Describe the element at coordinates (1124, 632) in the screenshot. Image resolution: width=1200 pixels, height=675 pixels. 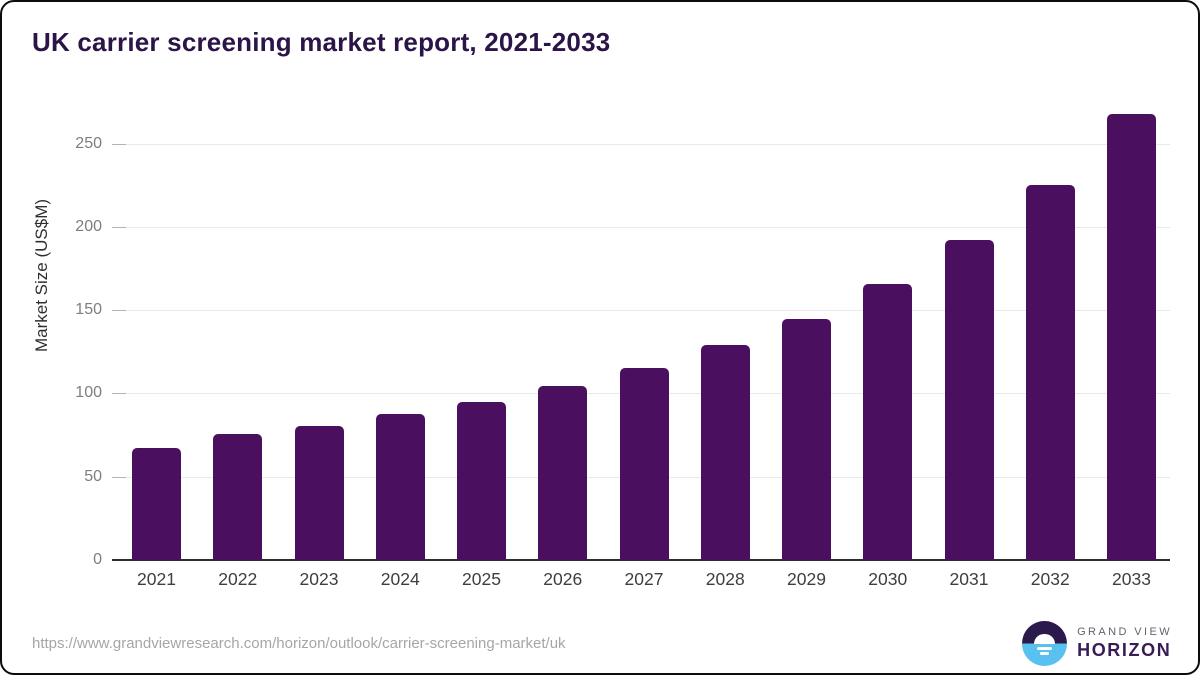
I see `brand-name-top: GRAND VIEW` at that location.